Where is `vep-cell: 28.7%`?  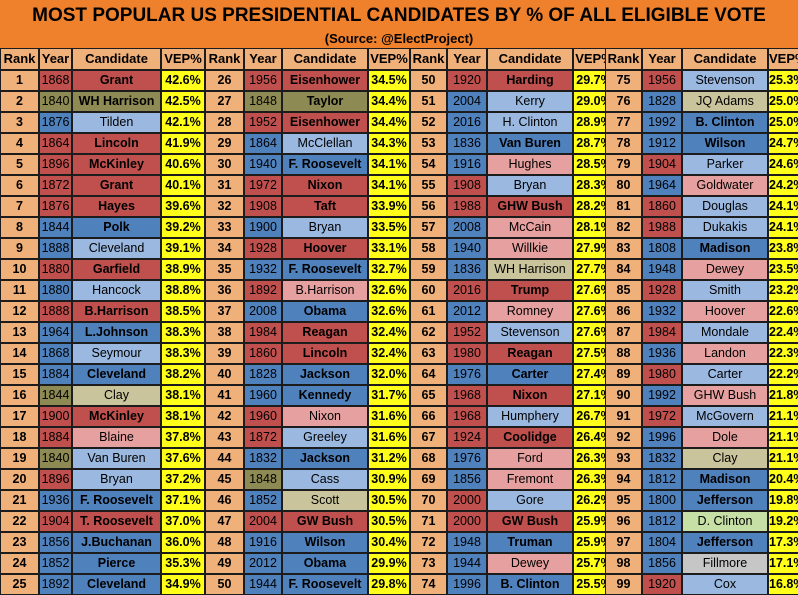 vep-cell: 28.7% is located at coordinates (594, 143).